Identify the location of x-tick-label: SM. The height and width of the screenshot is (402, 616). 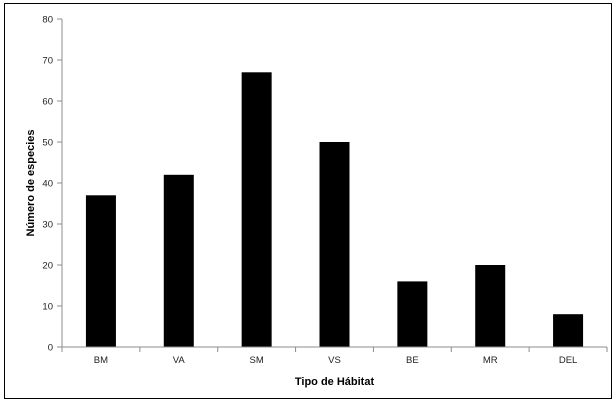
(257, 360).